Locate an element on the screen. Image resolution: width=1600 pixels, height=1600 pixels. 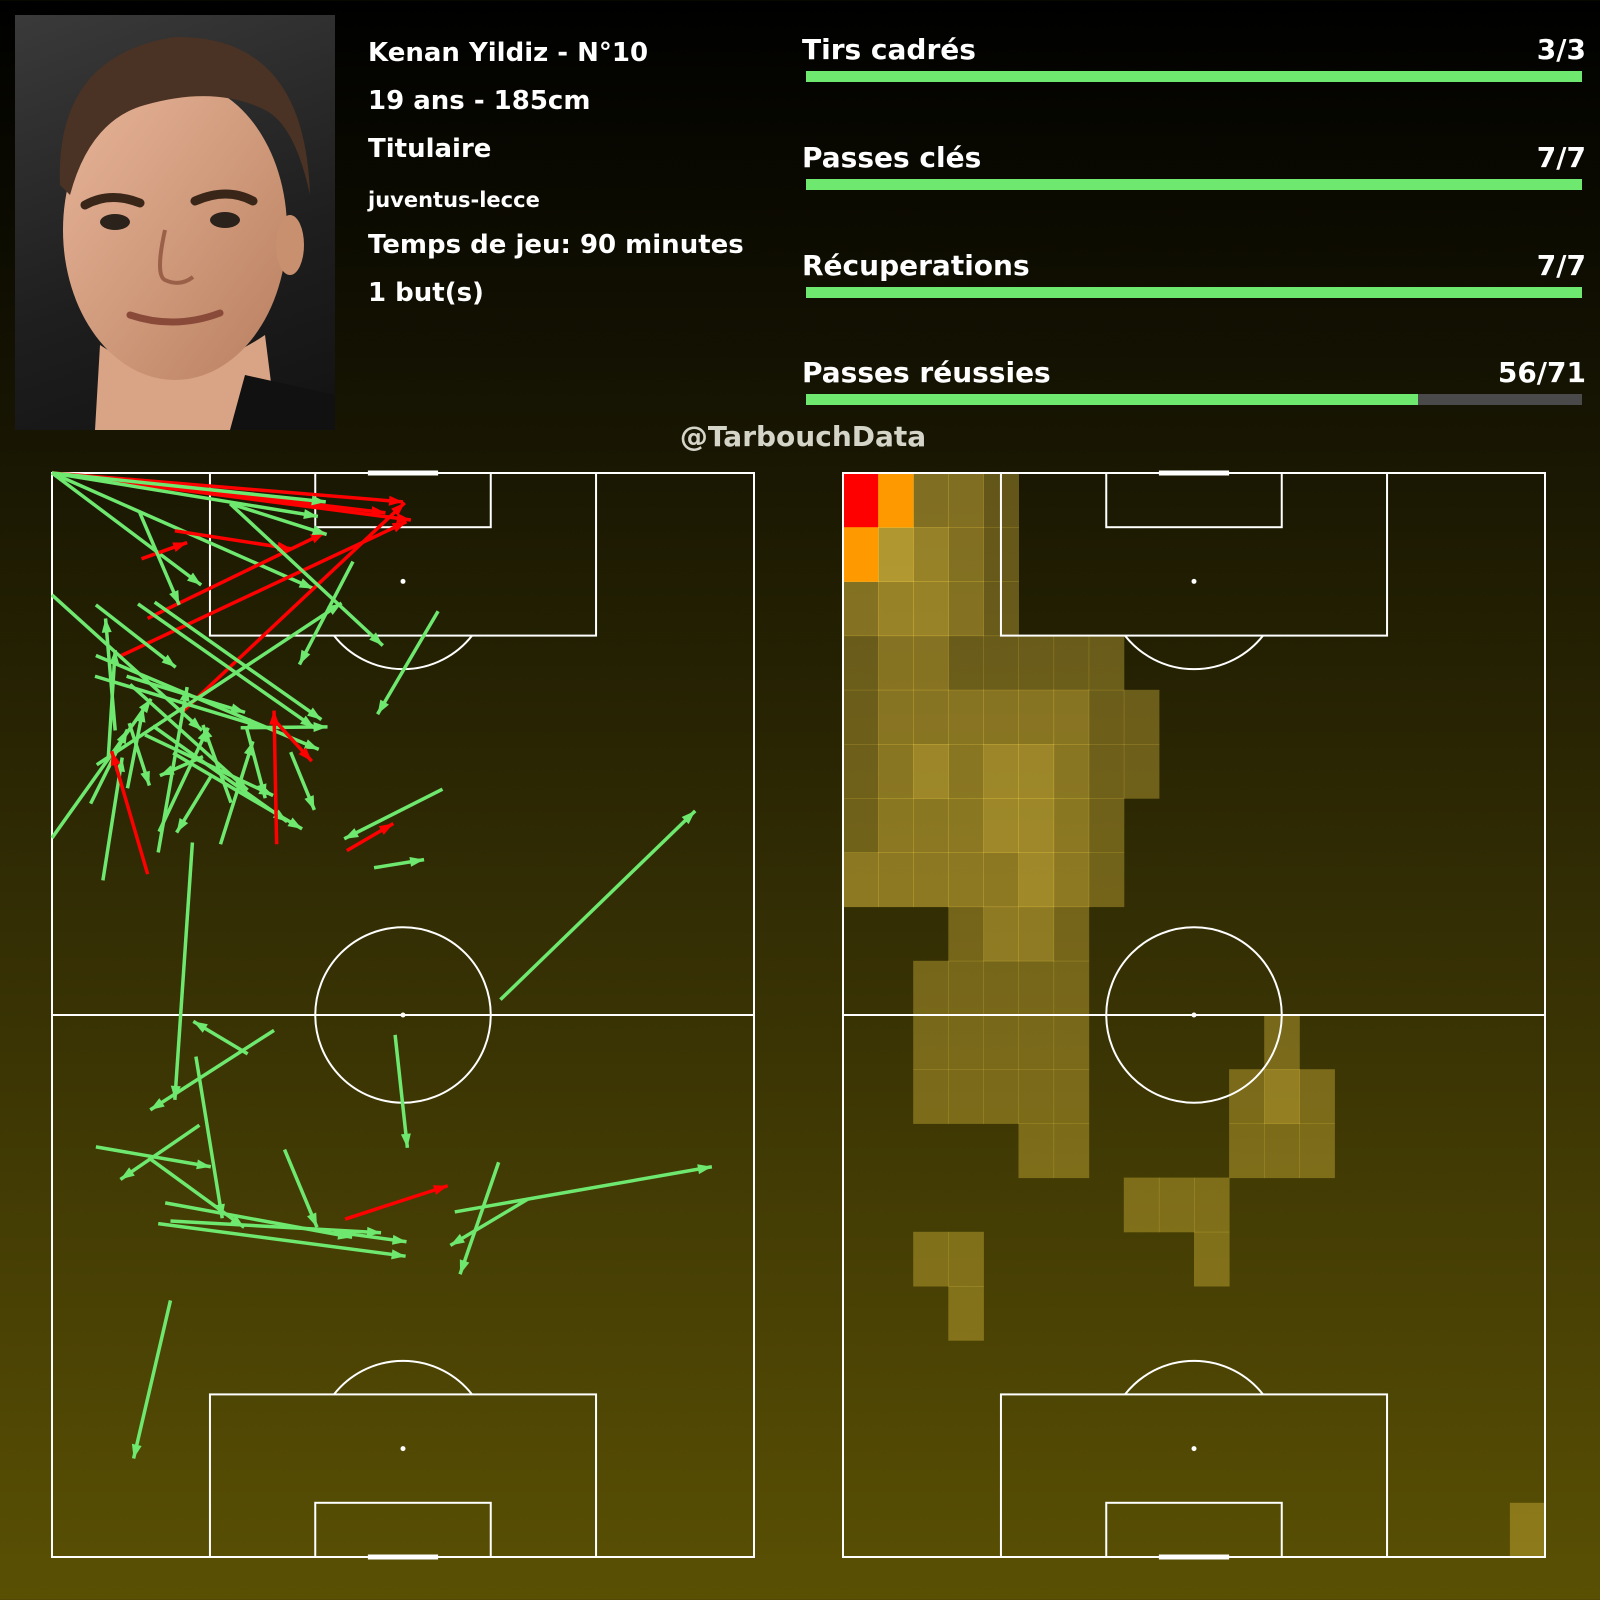
stat-label: Passes réussies is located at coordinates (926, 372).